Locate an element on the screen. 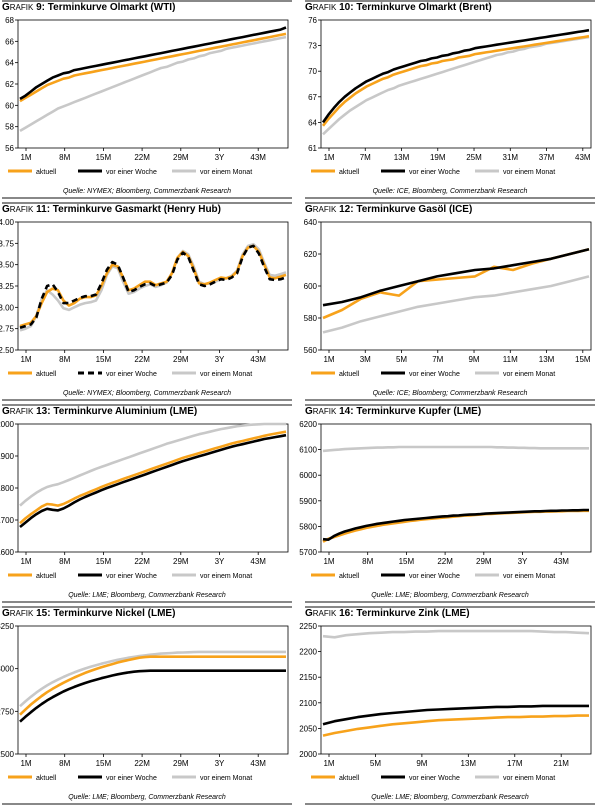  y-tick-label: 64 is located at coordinates (312, 122).